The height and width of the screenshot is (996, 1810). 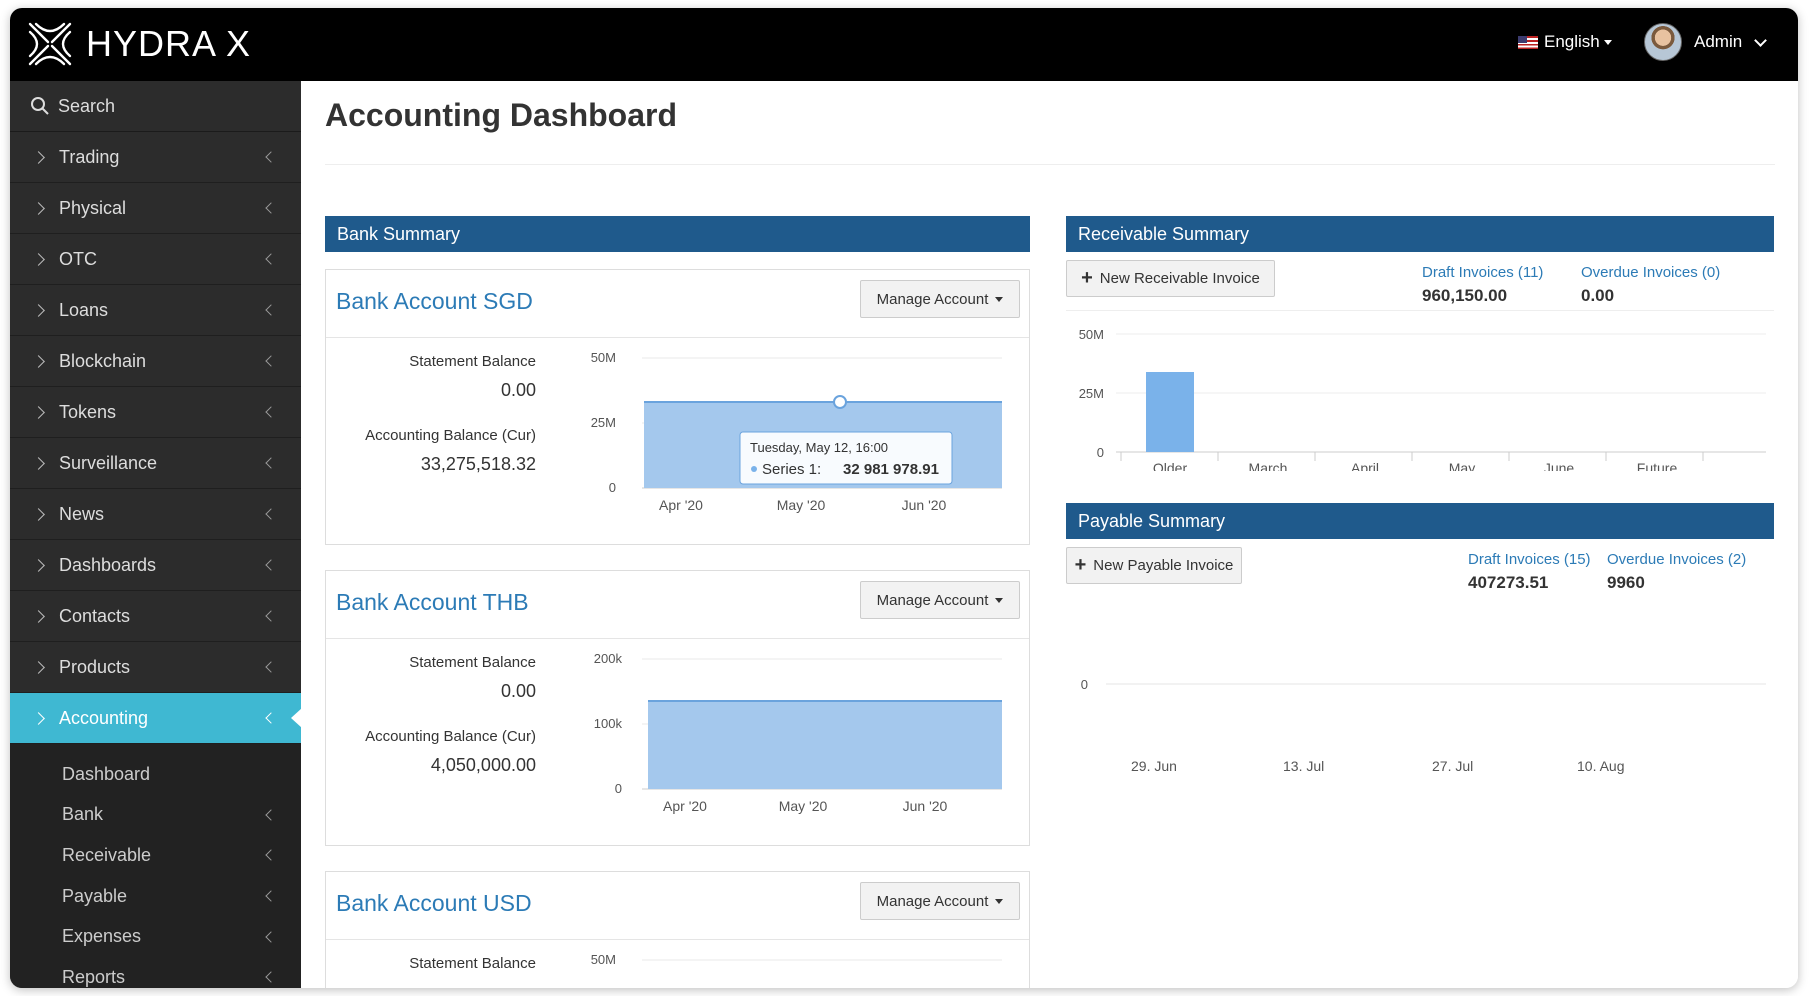 What do you see at coordinates (904, 44) in the screenshot?
I see `top-bar: HYDRA X English Admin` at bounding box center [904, 44].